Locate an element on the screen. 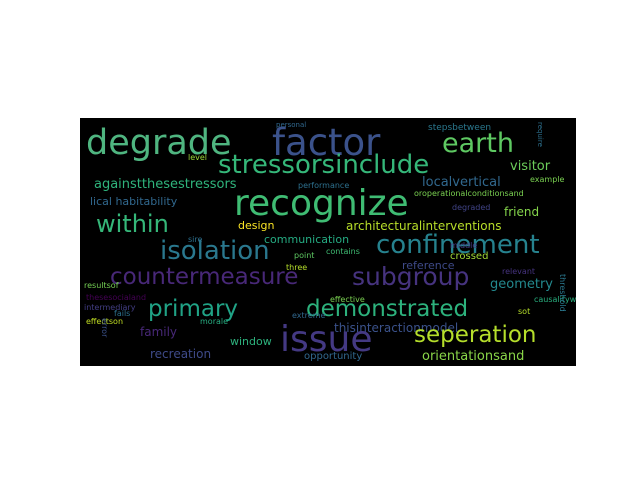 The image size is (640, 480). word-require: require is located at coordinates (540, 134).